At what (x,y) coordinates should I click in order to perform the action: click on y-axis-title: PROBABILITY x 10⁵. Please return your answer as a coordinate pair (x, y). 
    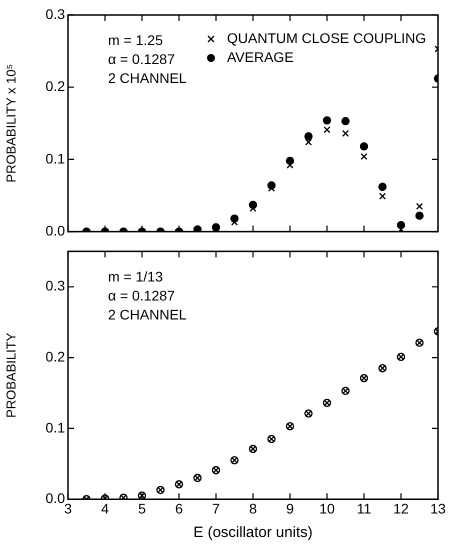
    Looking at the image, I should click on (10, 123).